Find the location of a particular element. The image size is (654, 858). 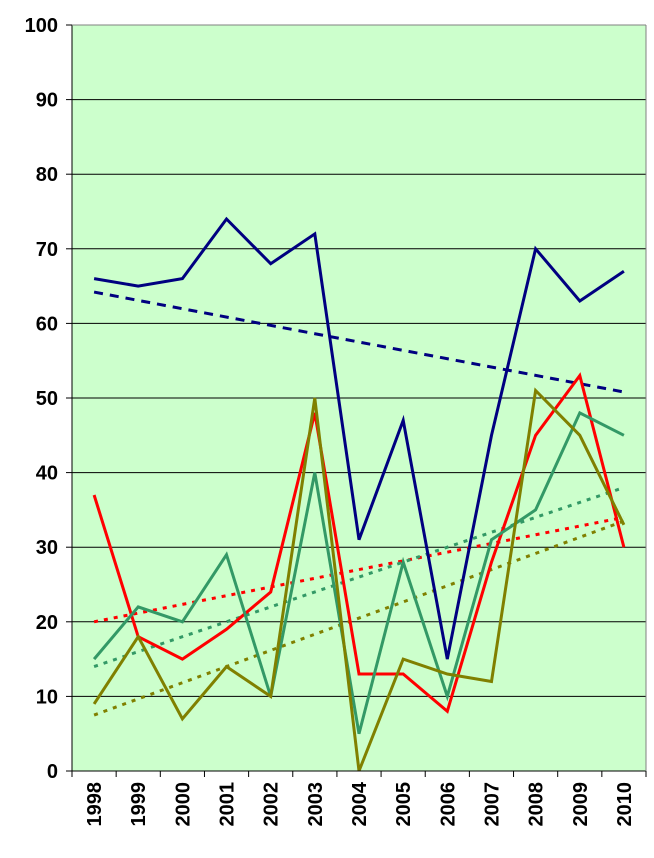

y-tick-label-80: 80 is located at coordinates (47, 175).